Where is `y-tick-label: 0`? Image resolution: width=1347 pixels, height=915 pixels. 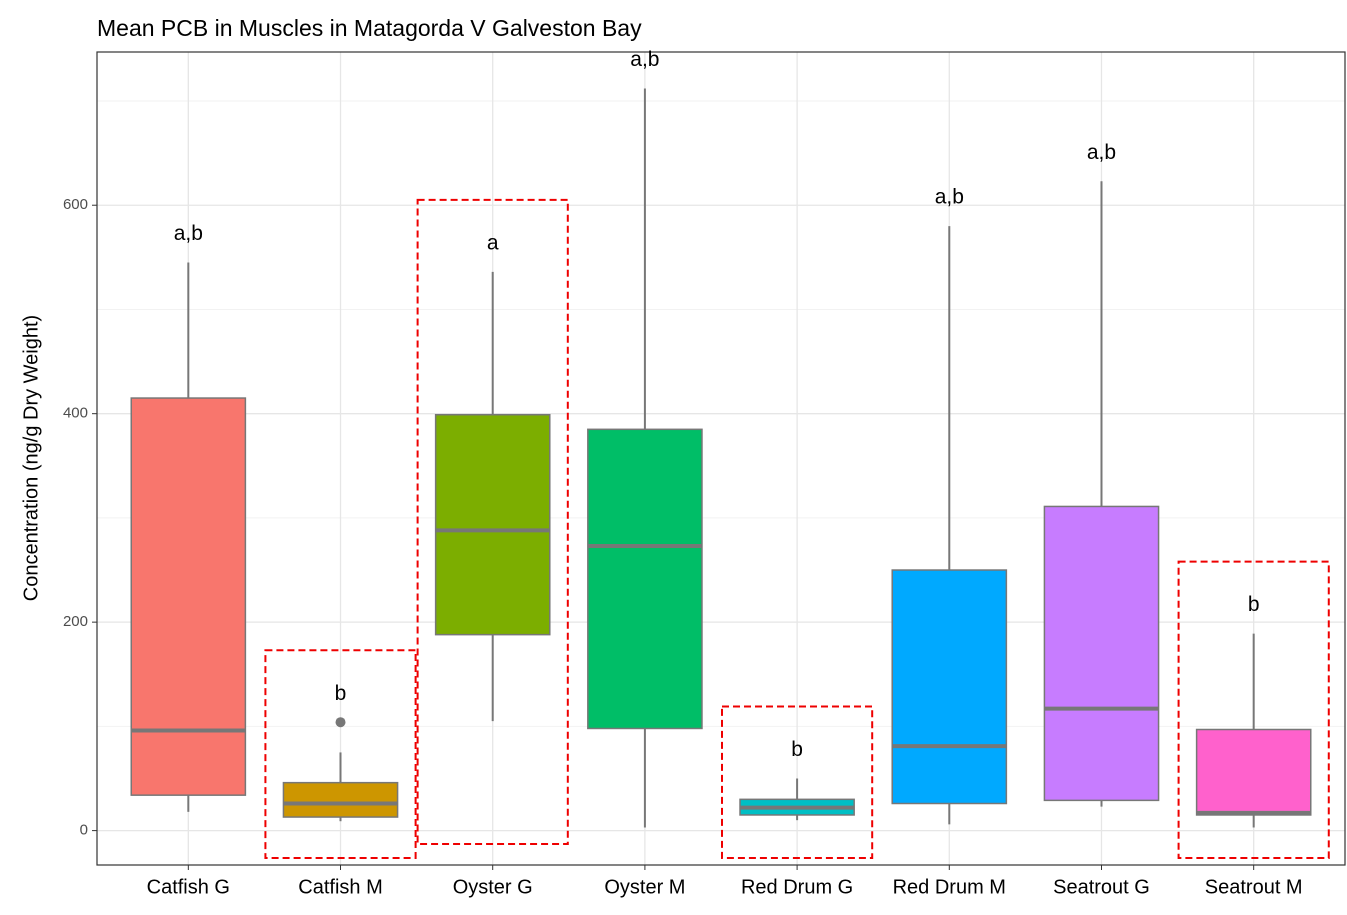
y-tick-label: 0 is located at coordinates (84, 830).